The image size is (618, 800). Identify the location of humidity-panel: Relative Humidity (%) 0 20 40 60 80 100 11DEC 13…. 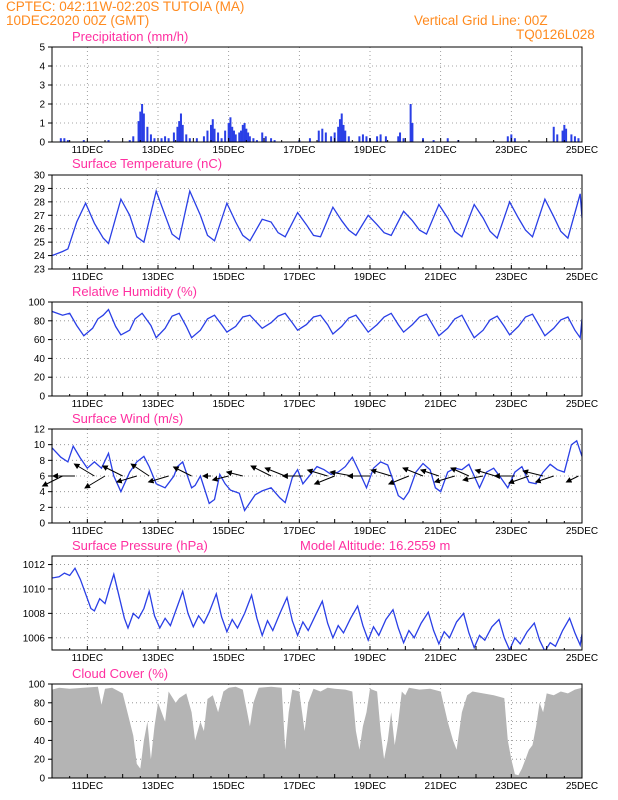
(313, 347).